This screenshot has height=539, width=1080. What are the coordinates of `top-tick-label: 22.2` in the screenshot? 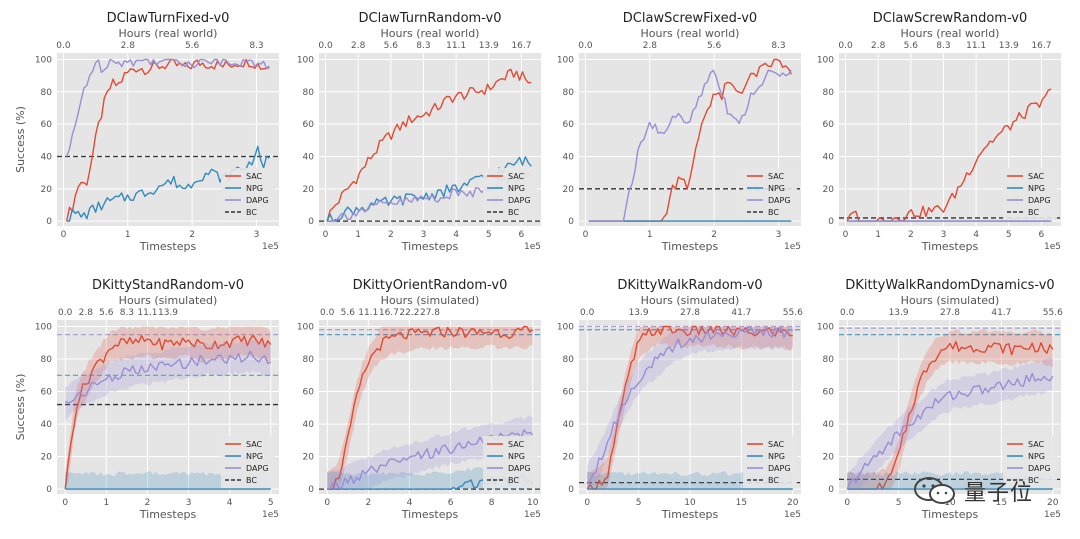 It's located at (409, 313).